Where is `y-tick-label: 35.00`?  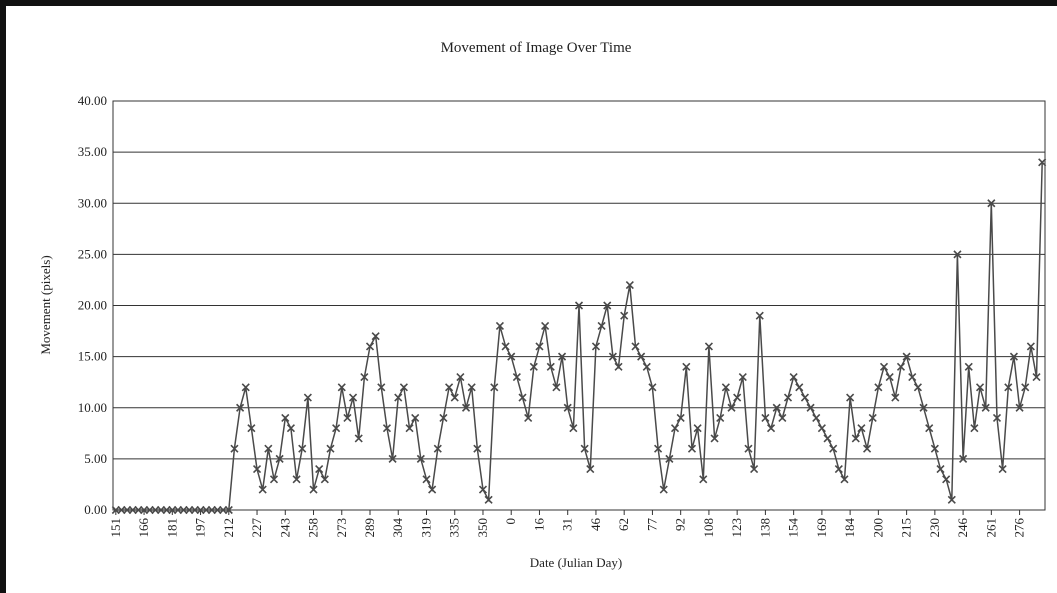
y-tick-label: 35.00 is located at coordinates (92, 151).